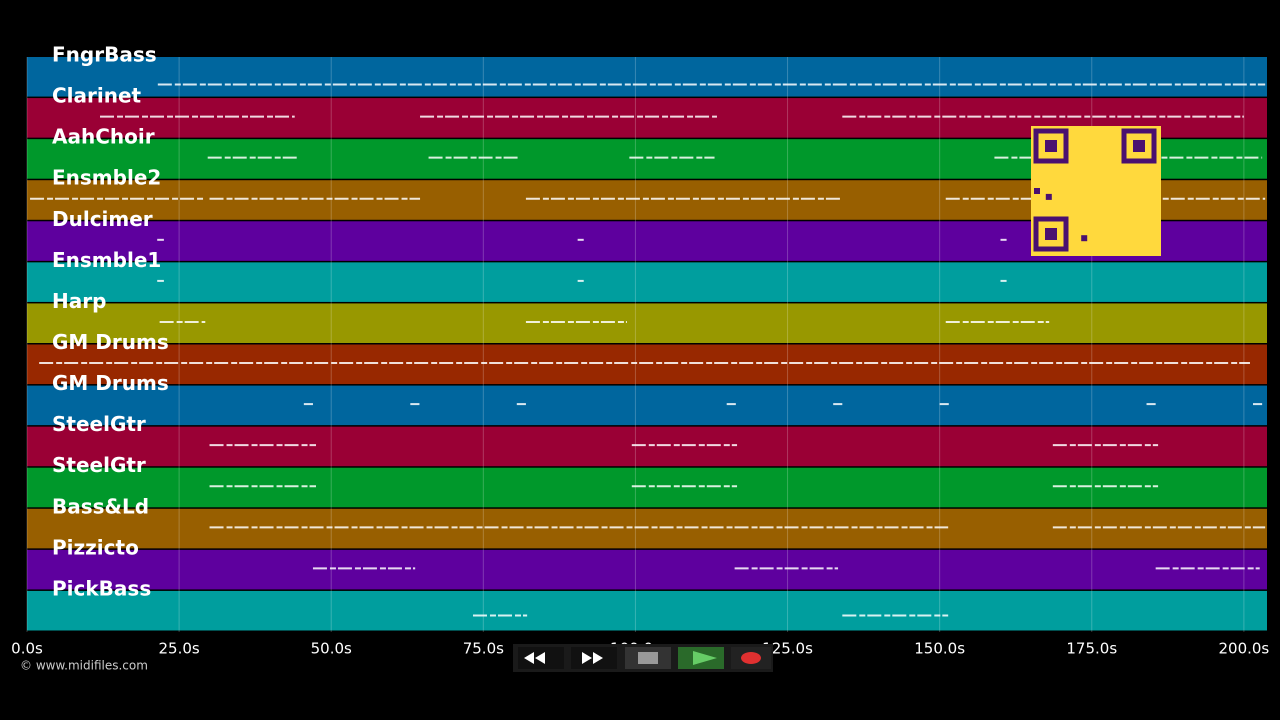 The height and width of the screenshot is (720, 1280). What do you see at coordinates (104, 55) in the screenshot?
I see `track-name: FngrBass` at bounding box center [104, 55].